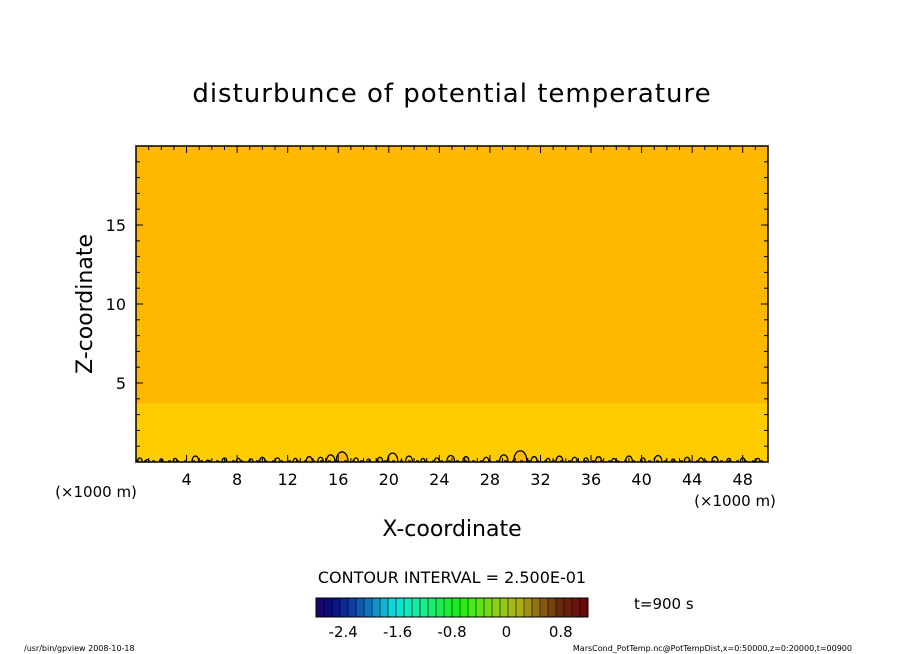 This screenshot has height=654, width=904. Describe the element at coordinates (96, 492) in the screenshot. I see `y-unit-label: (×1000 m)` at that location.